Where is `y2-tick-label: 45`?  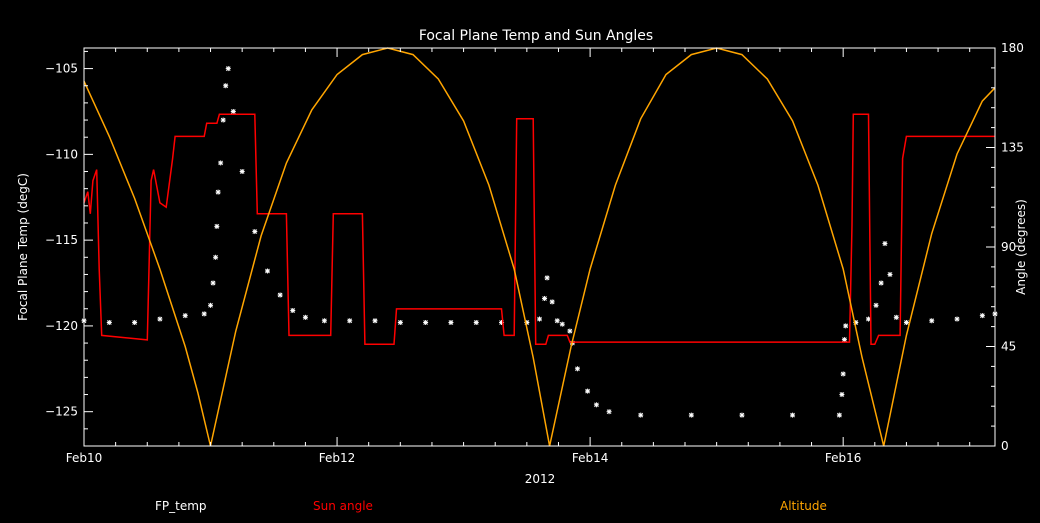 y2-tick-label: 45 is located at coordinates (1008, 347).